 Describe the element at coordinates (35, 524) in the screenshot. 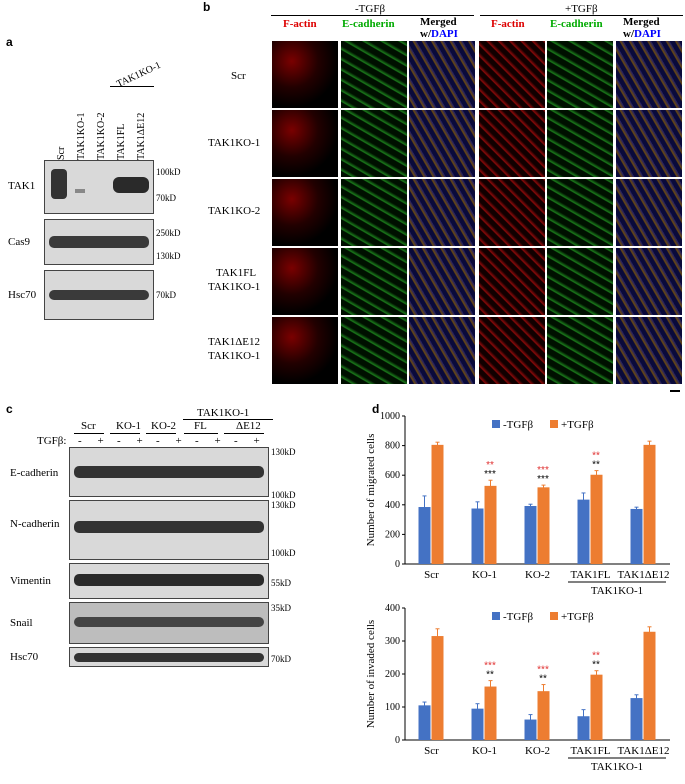

I see `c-row-ncadherin: N-cadherin` at that location.